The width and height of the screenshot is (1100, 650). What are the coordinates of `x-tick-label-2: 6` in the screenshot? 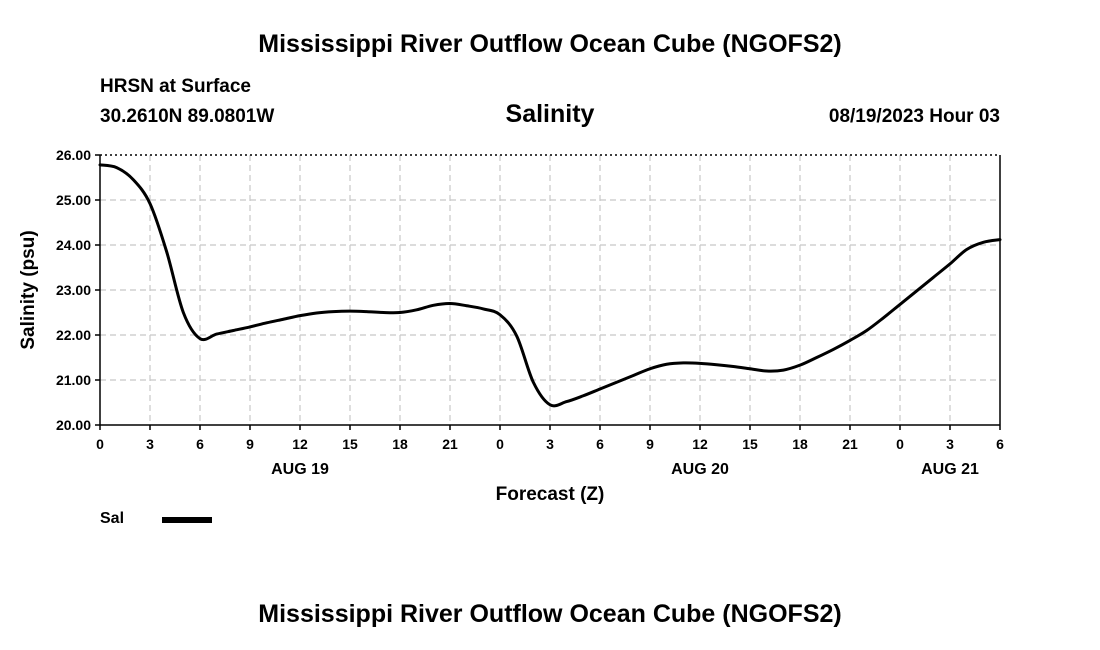 It's located at (200, 444).